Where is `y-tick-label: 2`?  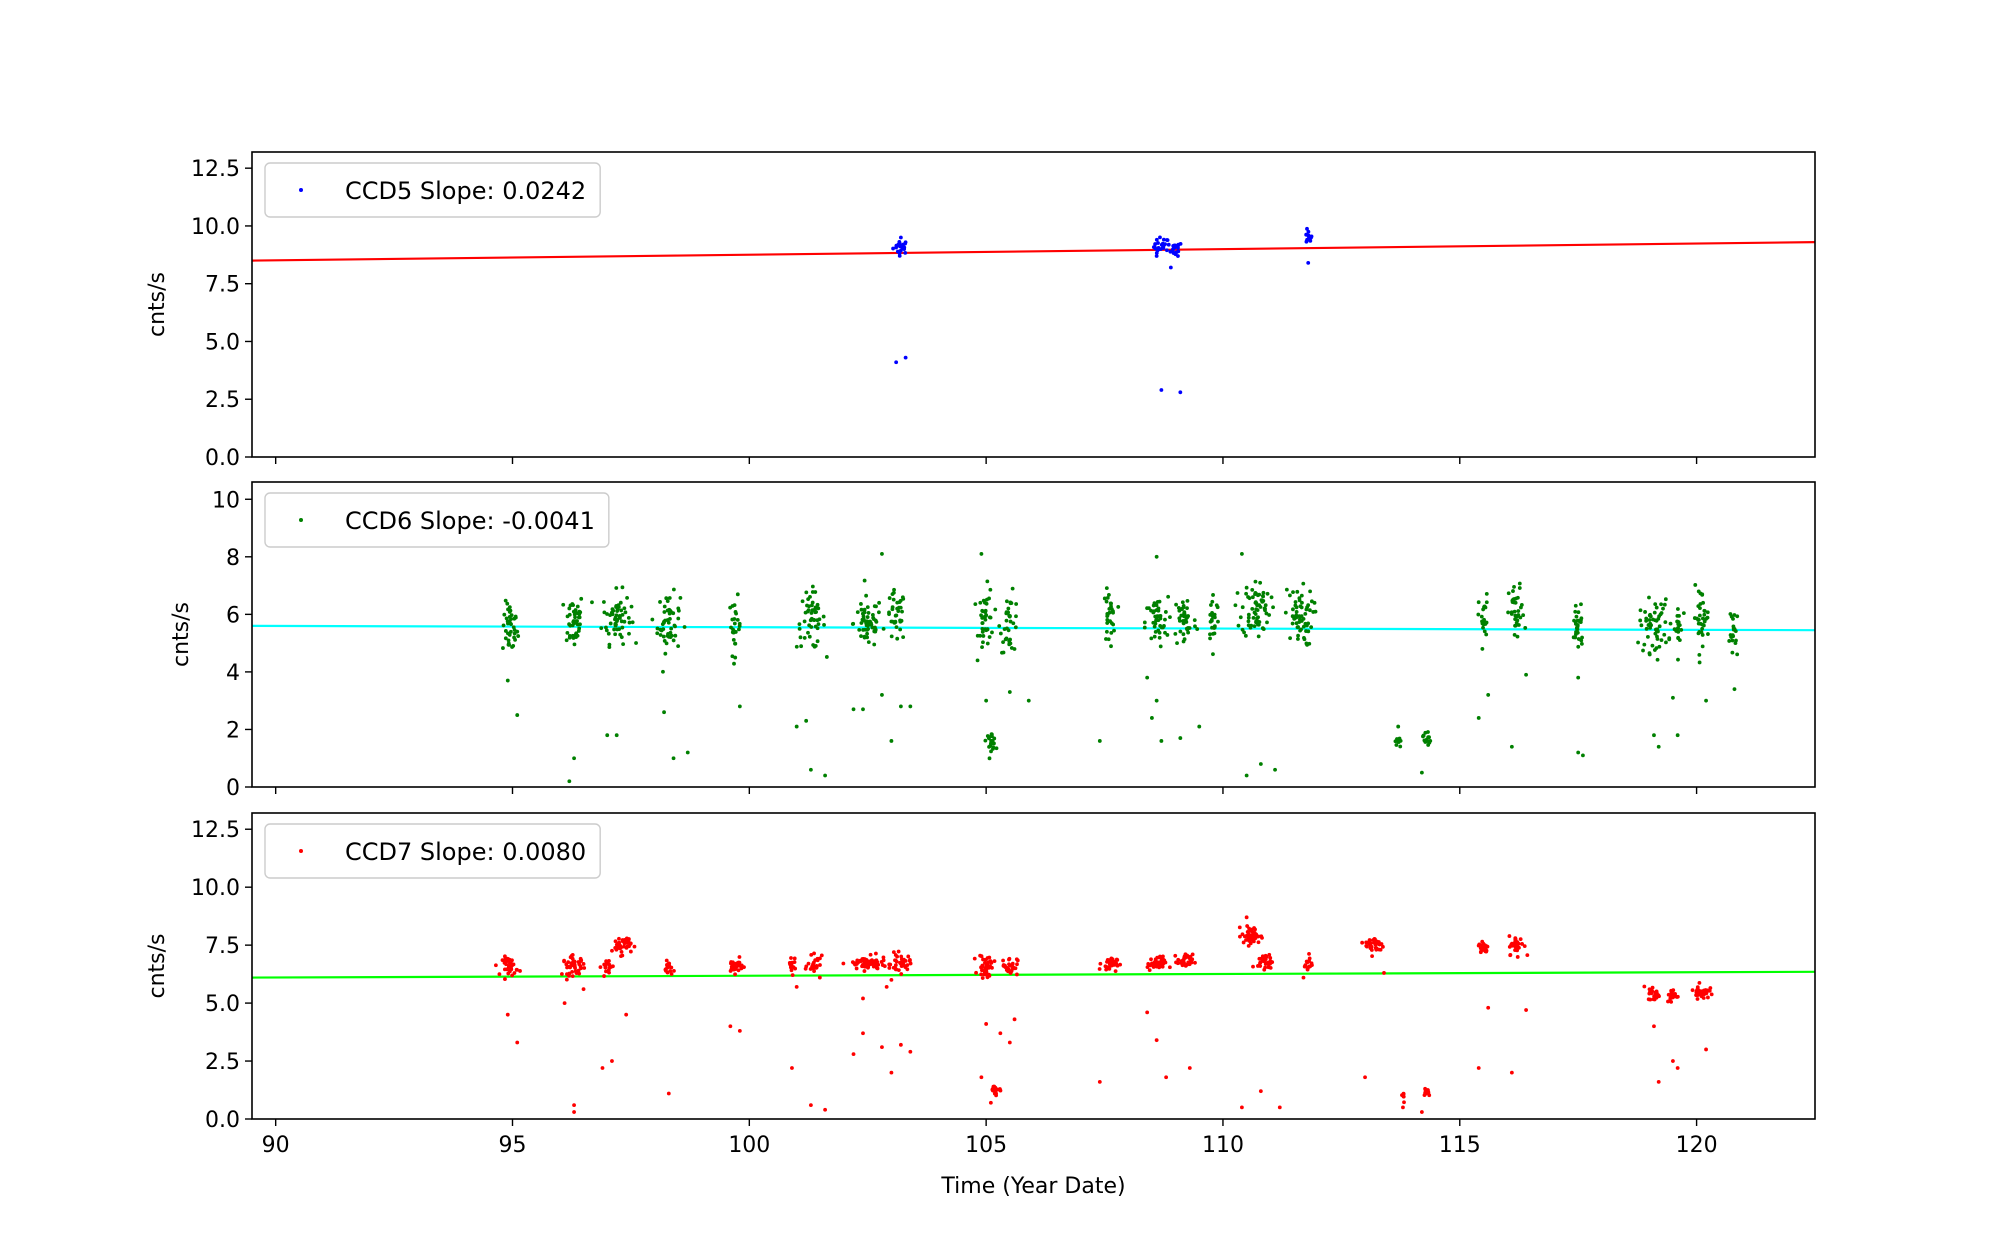
y-tick-label: 2 is located at coordinates (233, 730).